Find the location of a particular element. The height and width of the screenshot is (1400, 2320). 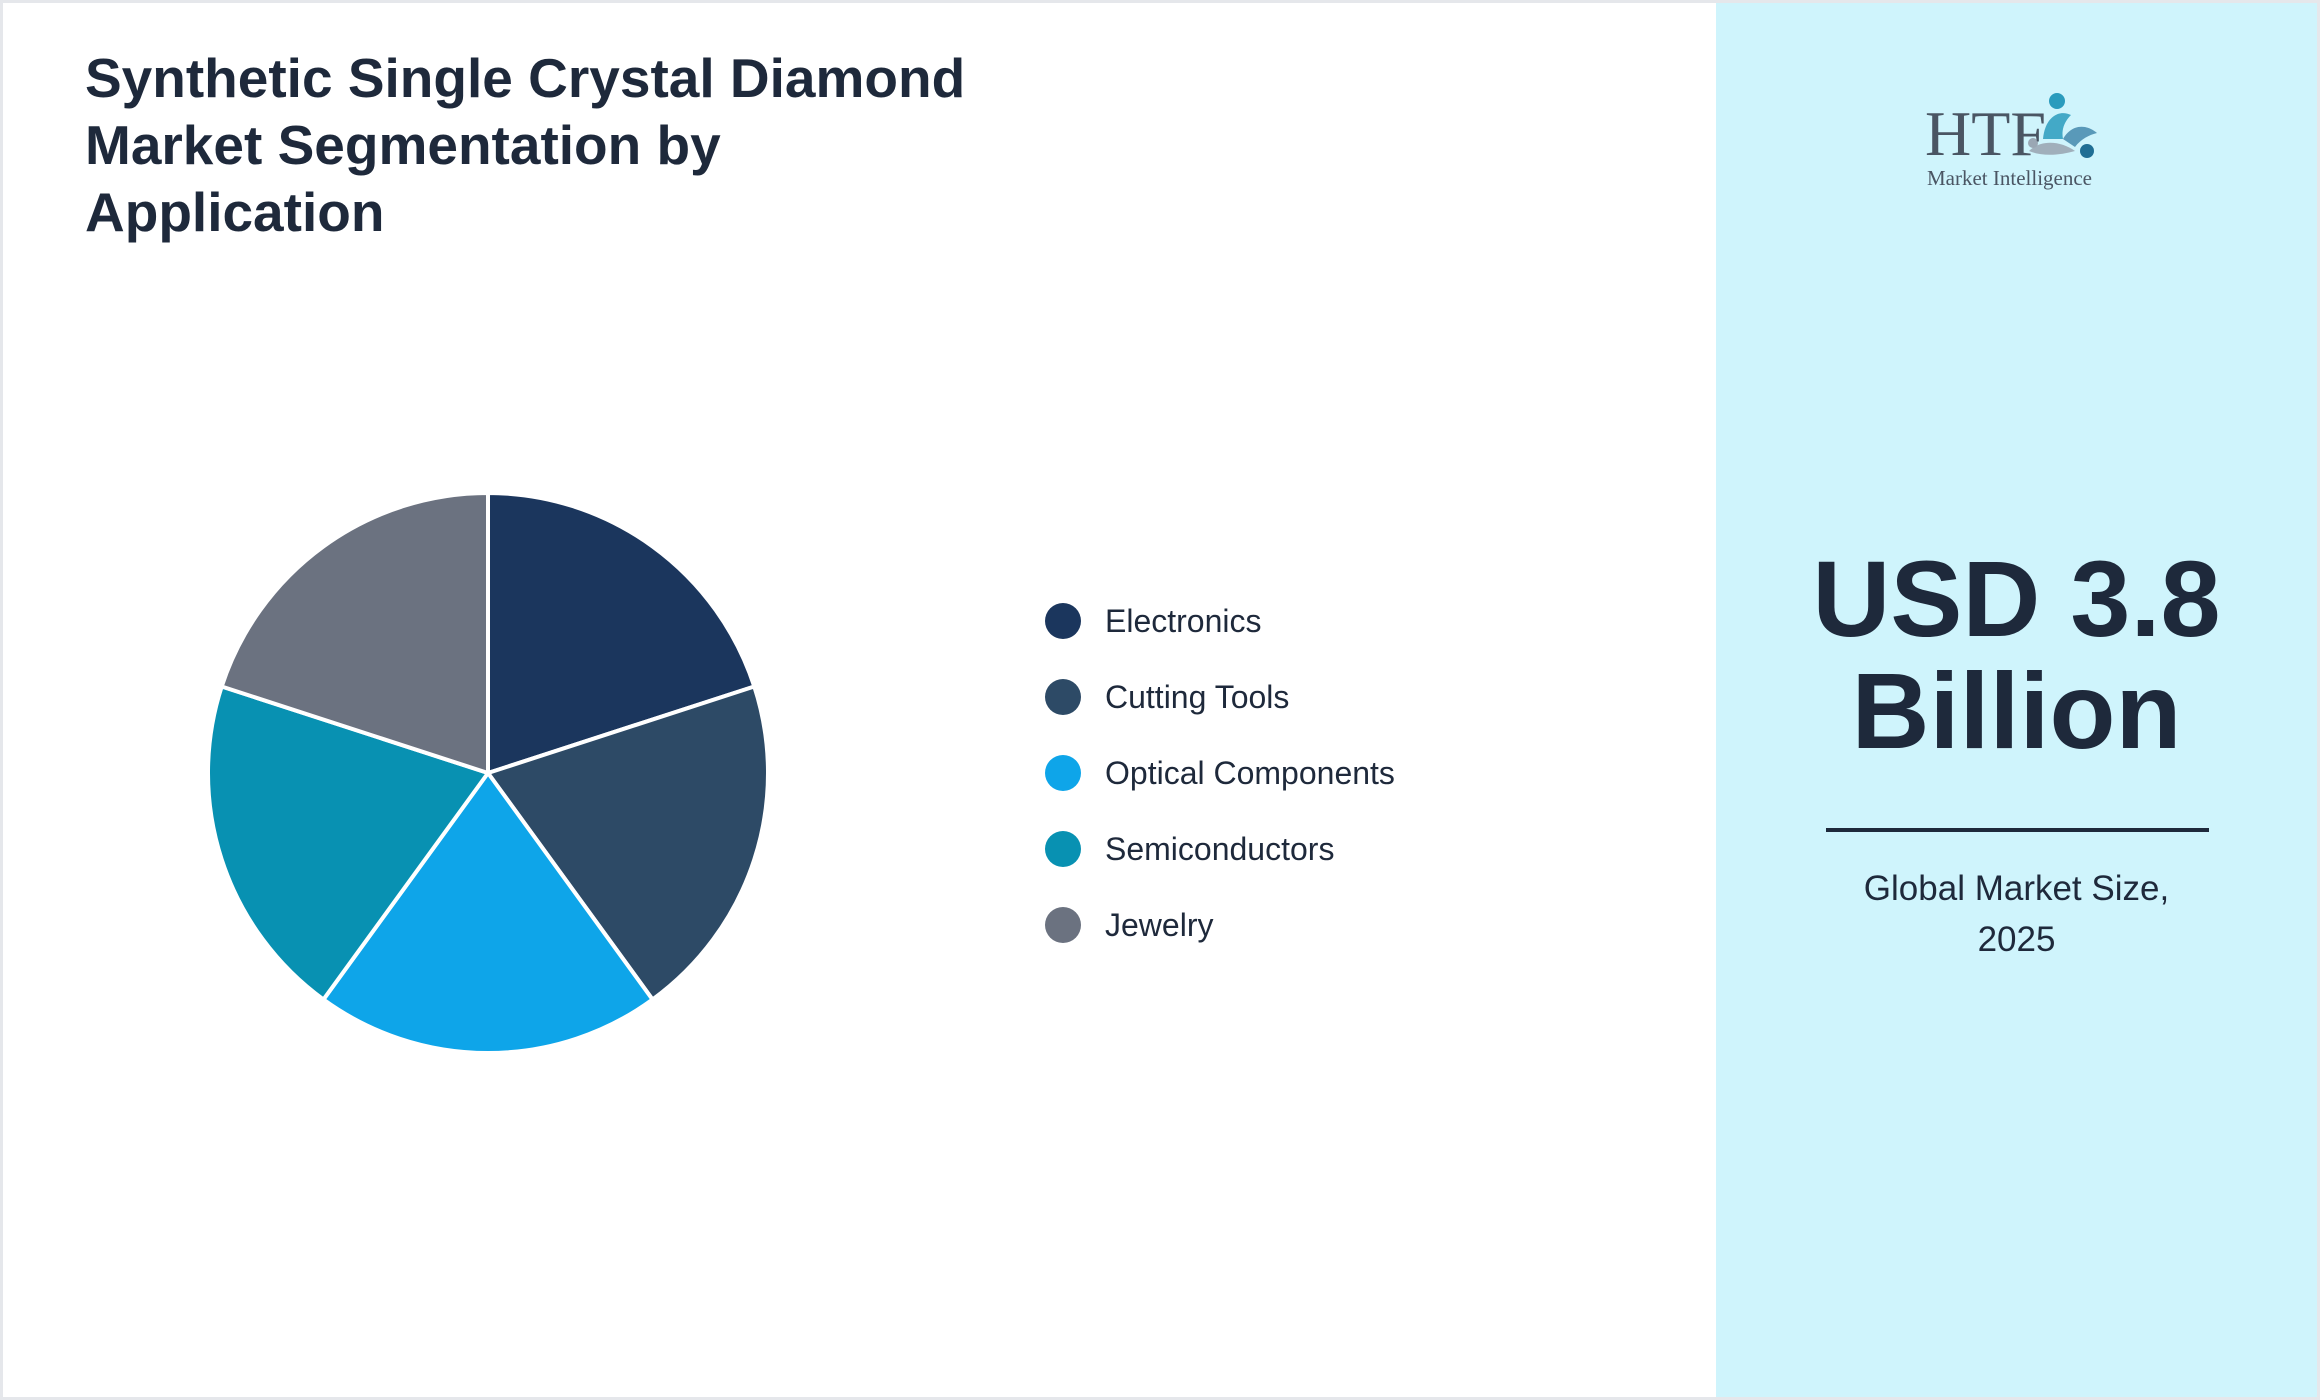

pie-slice-electronics is located at coordinates (621, 633).